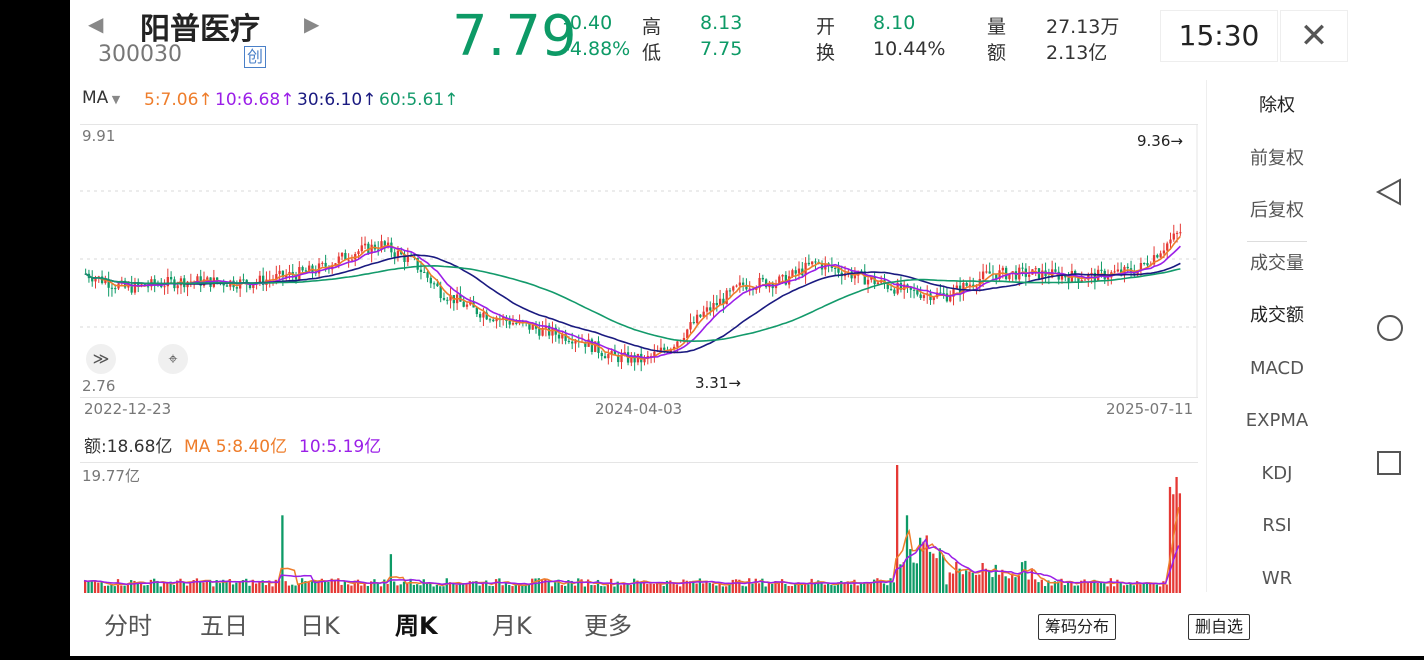 The height and width of the screenshot is (660, 1424). Describe the element at coordinates (173, 359) in the screenshot. I see `crosshair-icon: ⌖` at that location.